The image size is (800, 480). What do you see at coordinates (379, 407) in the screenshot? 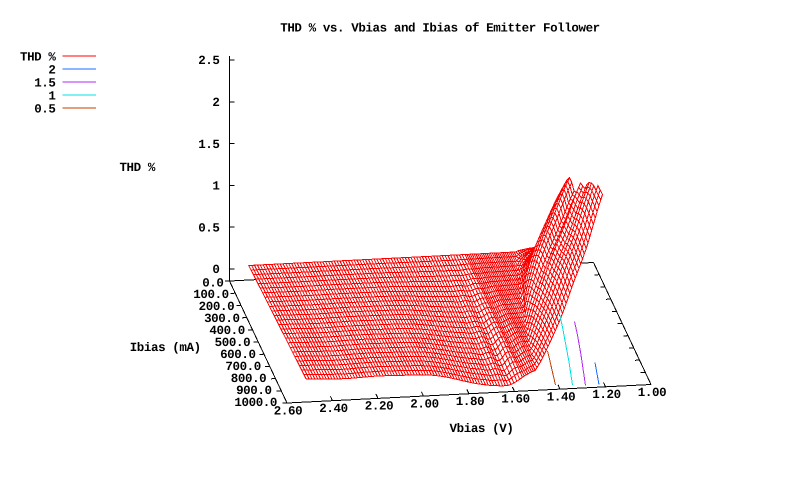
I see `svg-text: 2.20` at bounding box center [379, 407].